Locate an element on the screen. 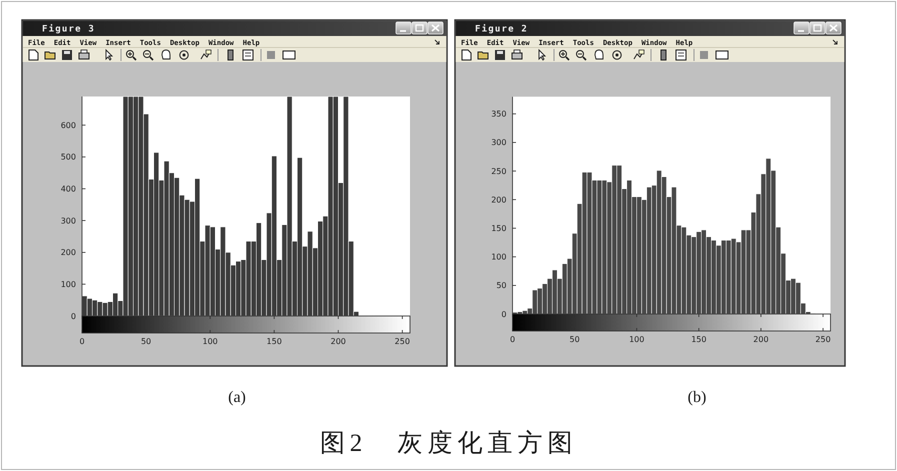 The image size is (897, 471). y-tick-label: 600 is located at coordinates (68, 125).